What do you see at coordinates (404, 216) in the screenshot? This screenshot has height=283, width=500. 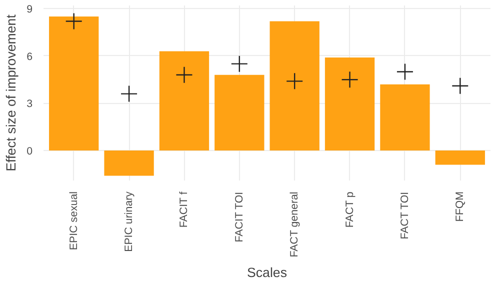 I see `x-tick-label: FACT TOI` at bounding box center [404, 216].